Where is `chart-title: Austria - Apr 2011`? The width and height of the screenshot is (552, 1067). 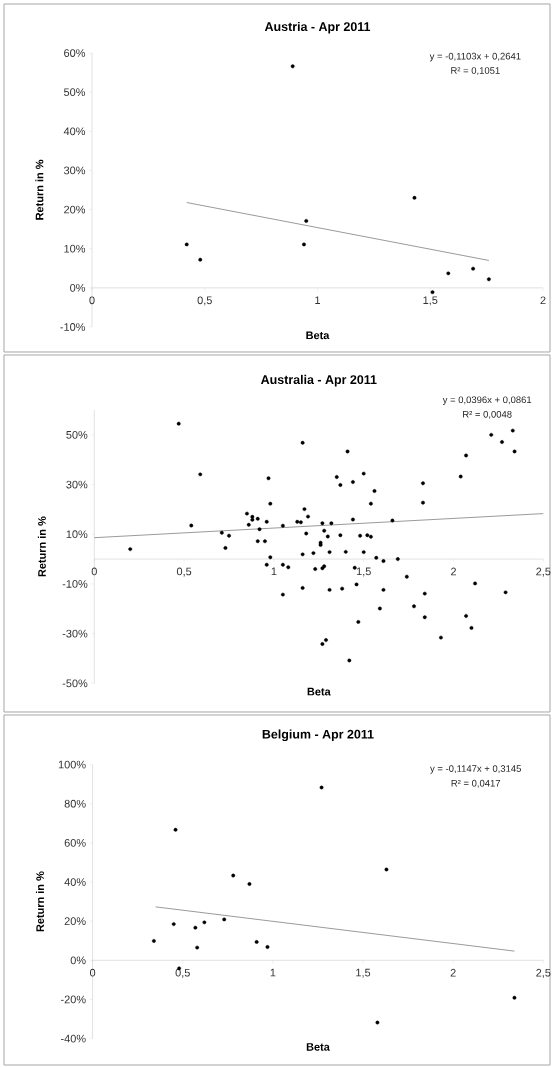
chart-title: Austria - Apr 2011 is located at coordinates (317, 27).